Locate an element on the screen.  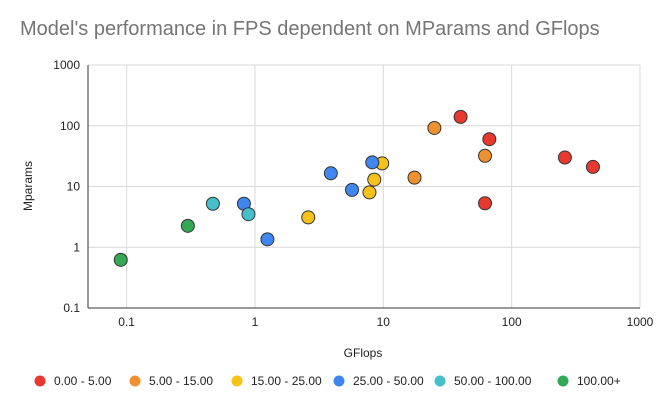
y-tick-label: 1 is located at coordinates (76, 247).